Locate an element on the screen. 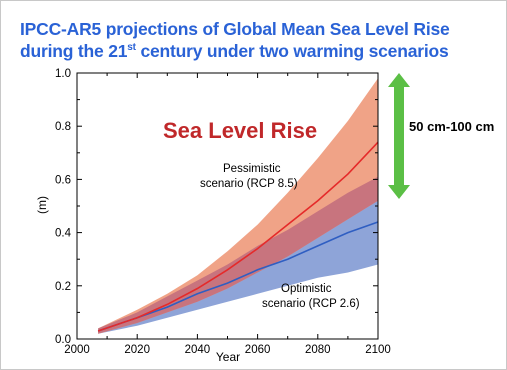 This screenshot has width=507, height=370. range-label: 50 cm-100 cm is located at coordinates (451, 126).